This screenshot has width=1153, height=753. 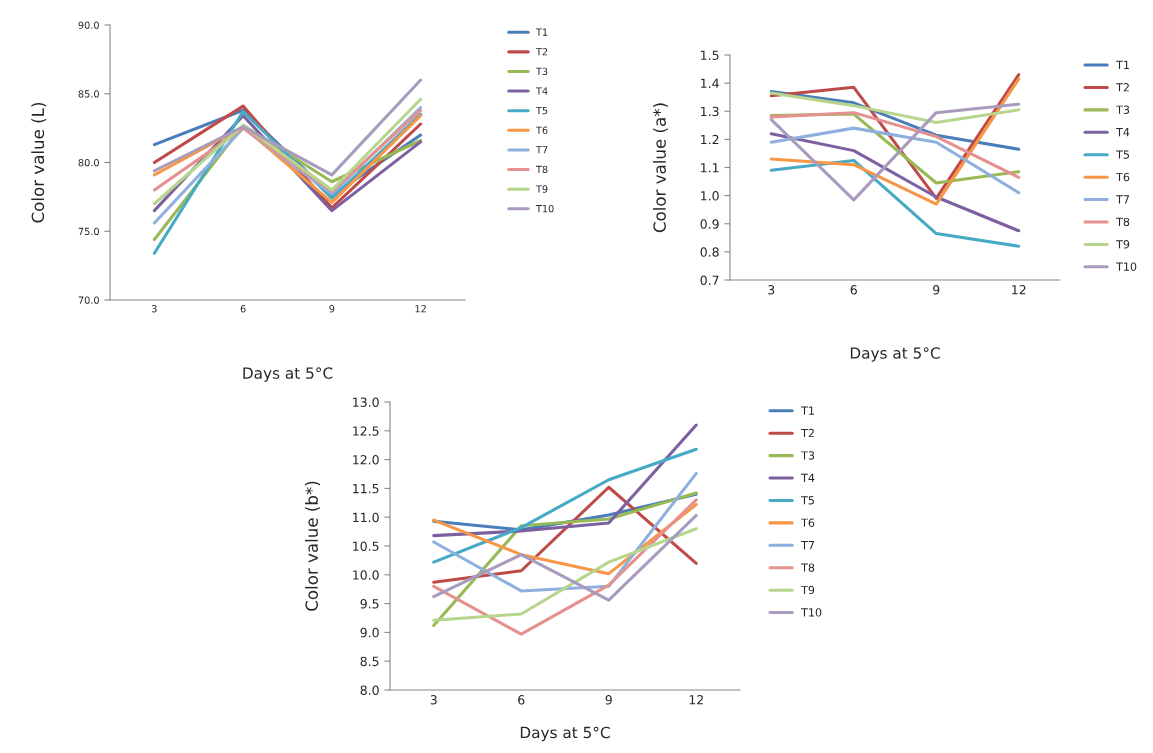 What do you see at coordinates (710, 83) in the screenshot?
I see `y-tick-label: 1.4` at bounding box center [710, 83].